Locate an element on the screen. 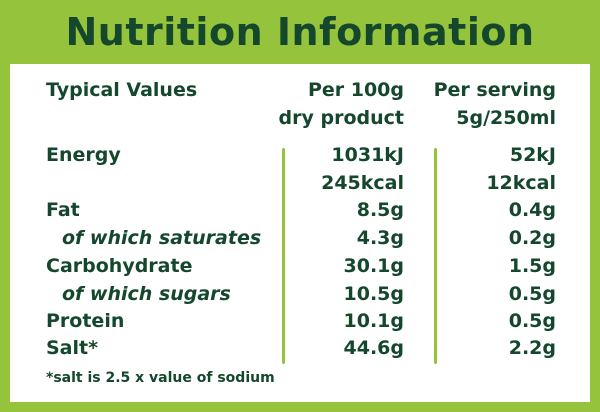 Image resolution: width=600 pixels, height=412 pixels. table-row: of which saturates 4.3g 0.2g is located at coordinates (300, 238).